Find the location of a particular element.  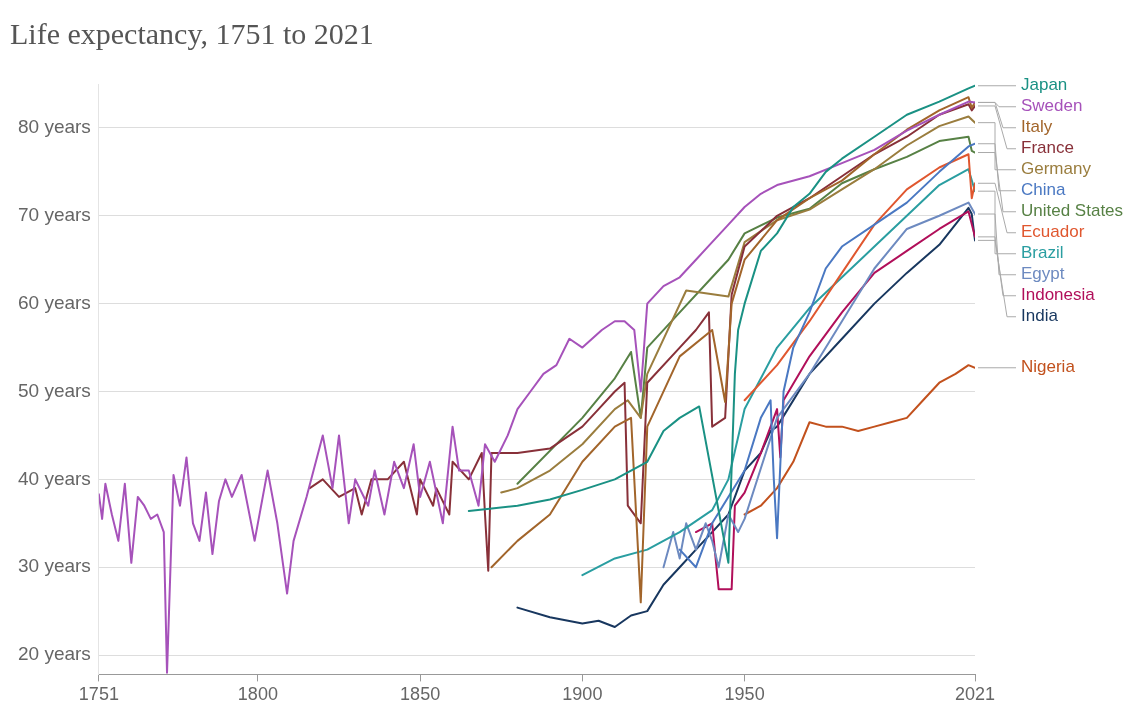

x-tick-label: 2021 is located at coordinates (975, 694).